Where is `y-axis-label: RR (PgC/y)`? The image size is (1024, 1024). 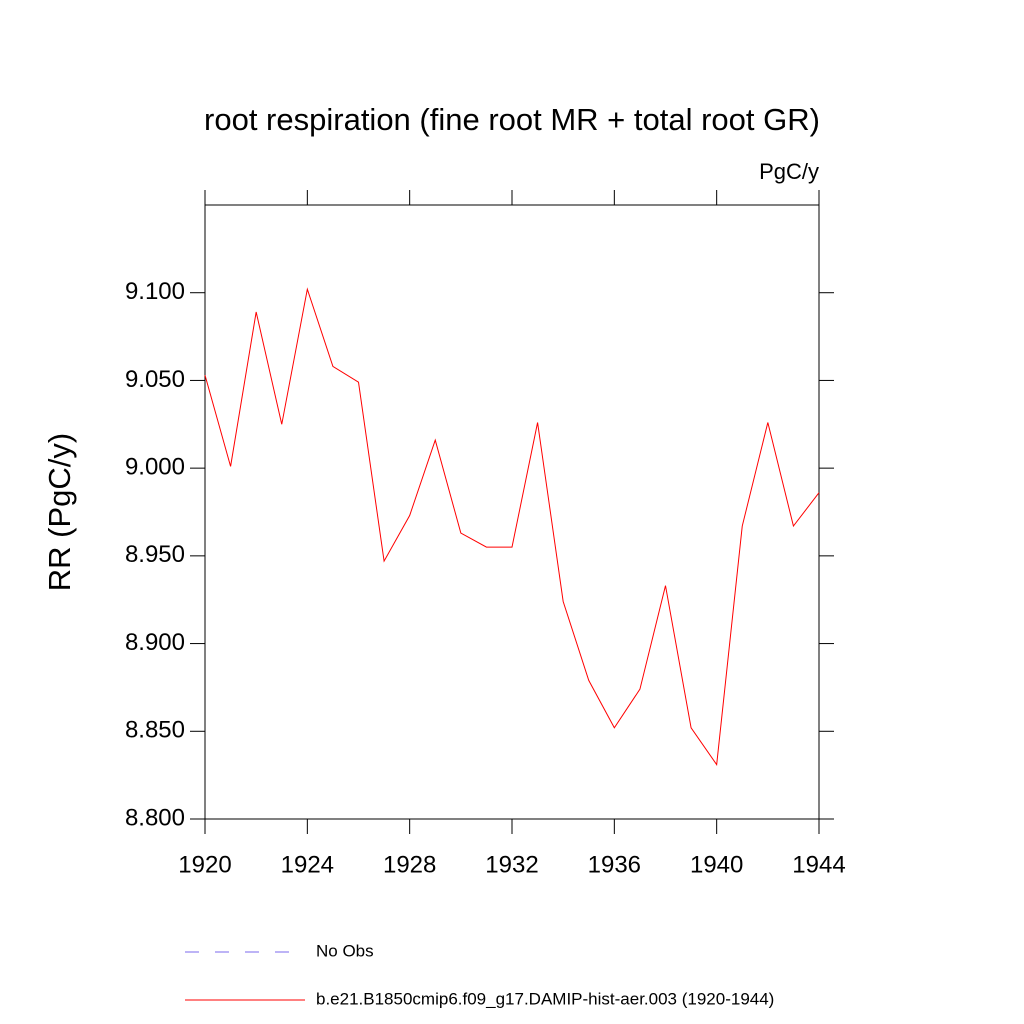
y-axis-label: RR (PgC/y) is located at coordinates (59, 512).